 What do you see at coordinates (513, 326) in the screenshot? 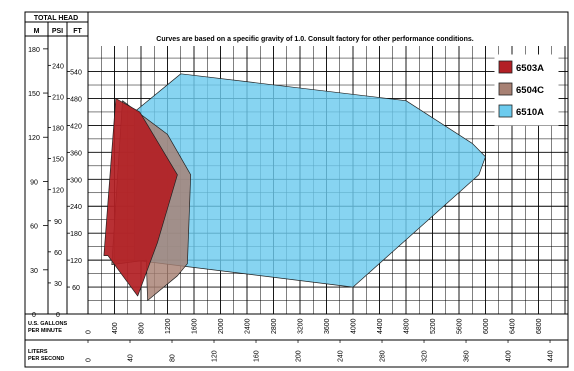
I see `gpm-tick-label: 6400` at bounding box center [513, 326].